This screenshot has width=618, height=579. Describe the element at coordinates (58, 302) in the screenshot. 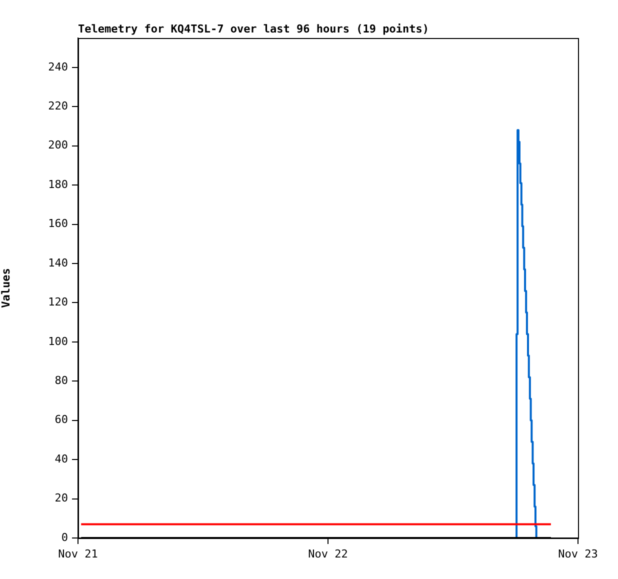

I see `y-tick-label: 120` at that location.